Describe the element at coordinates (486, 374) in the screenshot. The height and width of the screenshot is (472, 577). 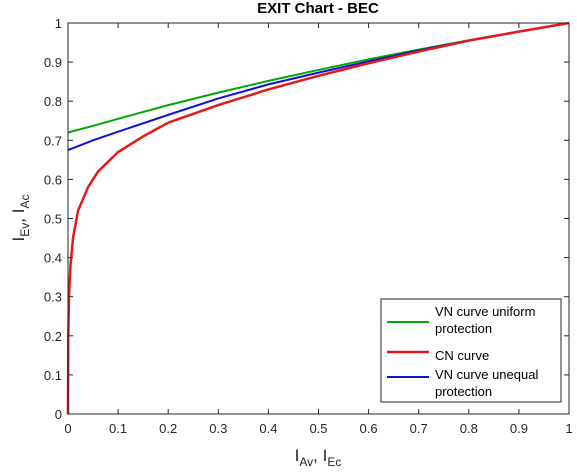
I see `legend-label-3: VN curve unequal` at that location.